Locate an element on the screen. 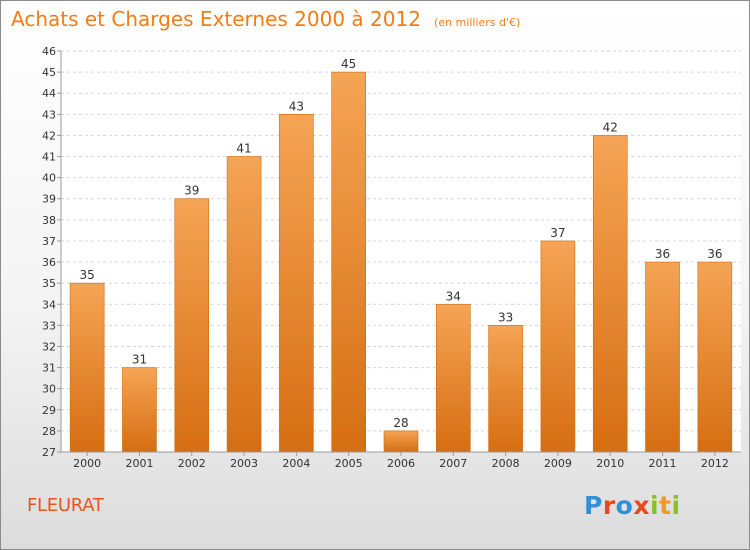 This screenshot has width=750, height=550. y-tick-label: 36 is located at coordinates (49, 262).